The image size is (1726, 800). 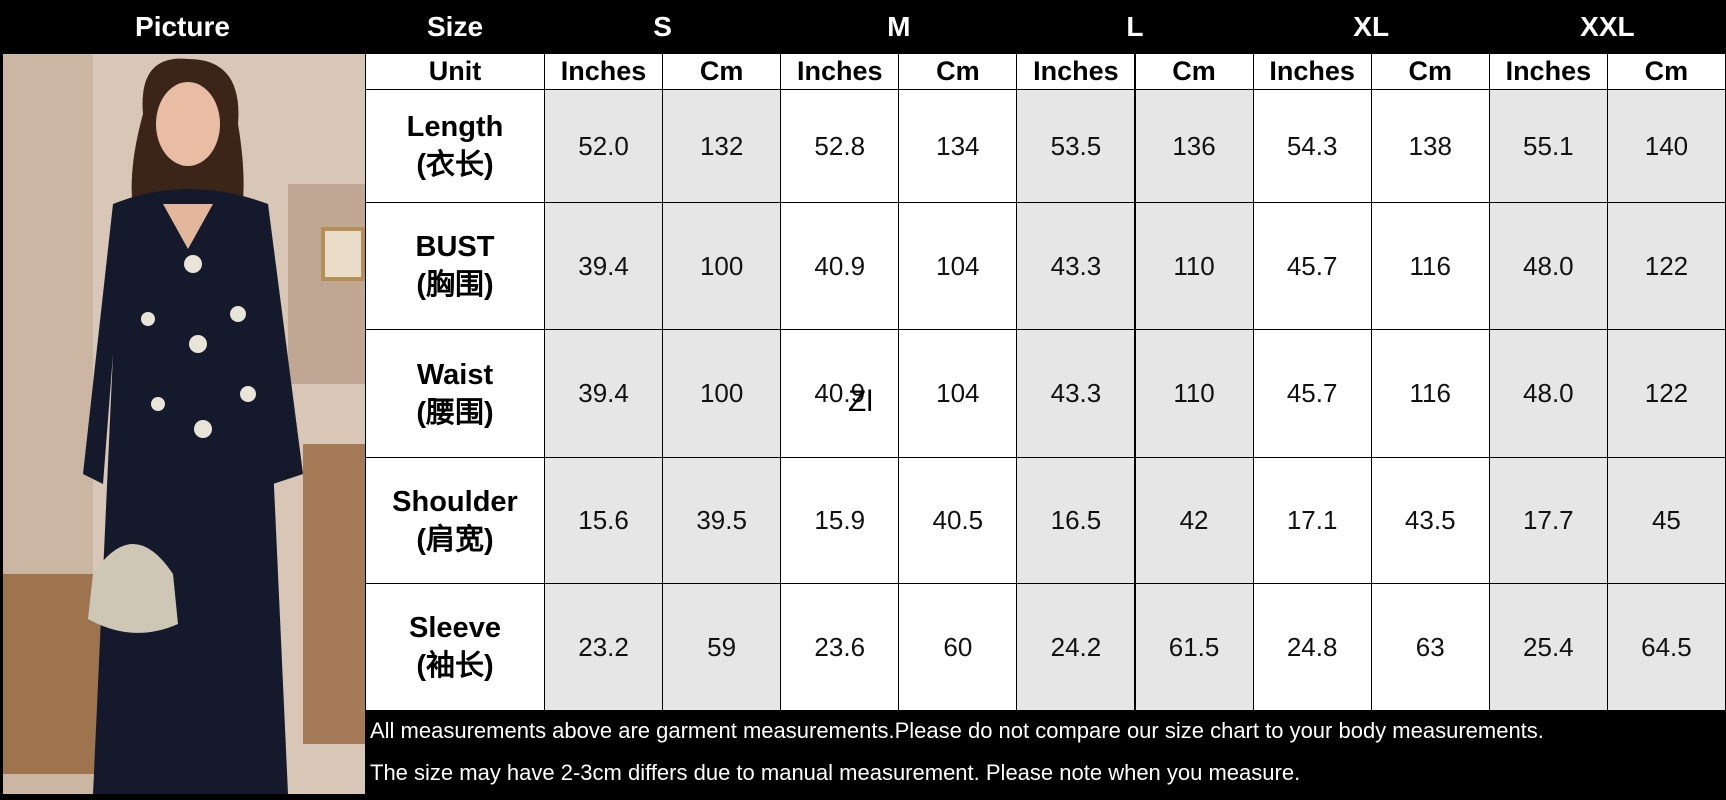 What do you see at coordinates (1076, 520) in the screenshot?
I see `value: 16.5` at bounding box center [1076, 520].